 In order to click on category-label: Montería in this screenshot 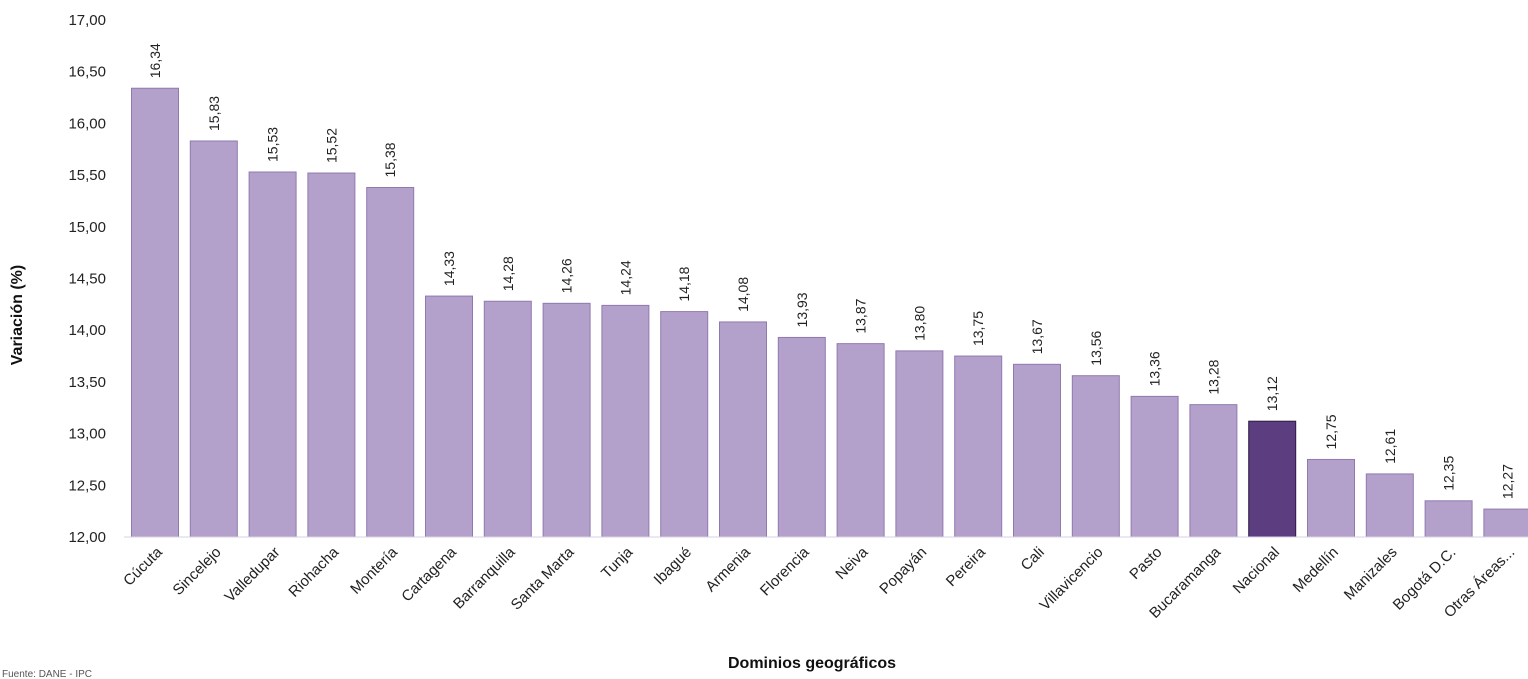, I will do `click(374, 570)`.